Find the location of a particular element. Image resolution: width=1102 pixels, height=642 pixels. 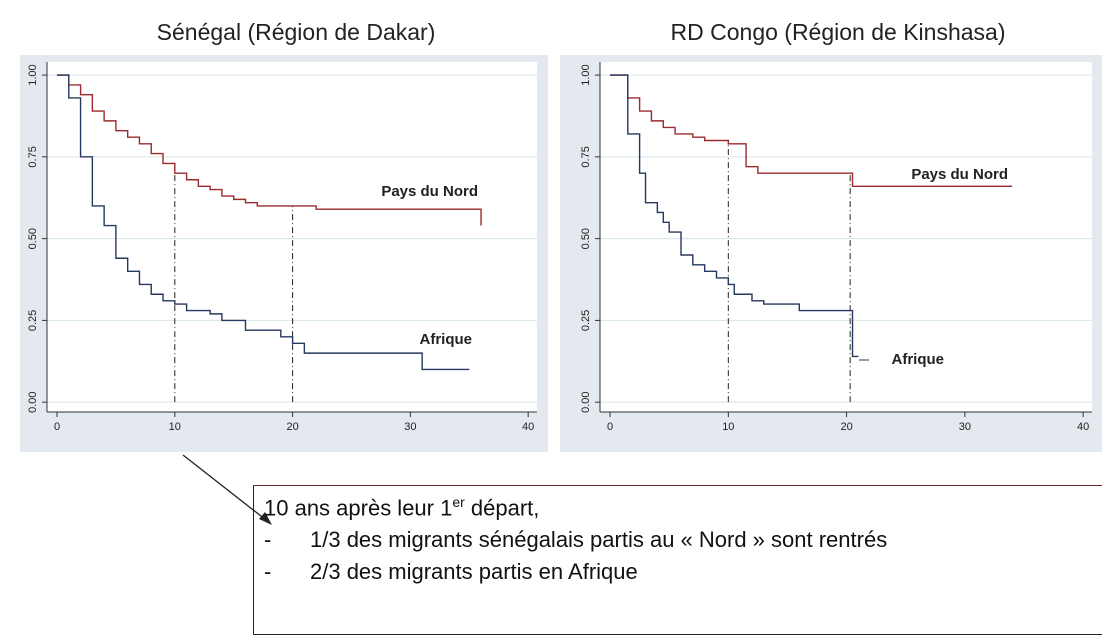

note-sup: er is located at coordinates (458, 502).